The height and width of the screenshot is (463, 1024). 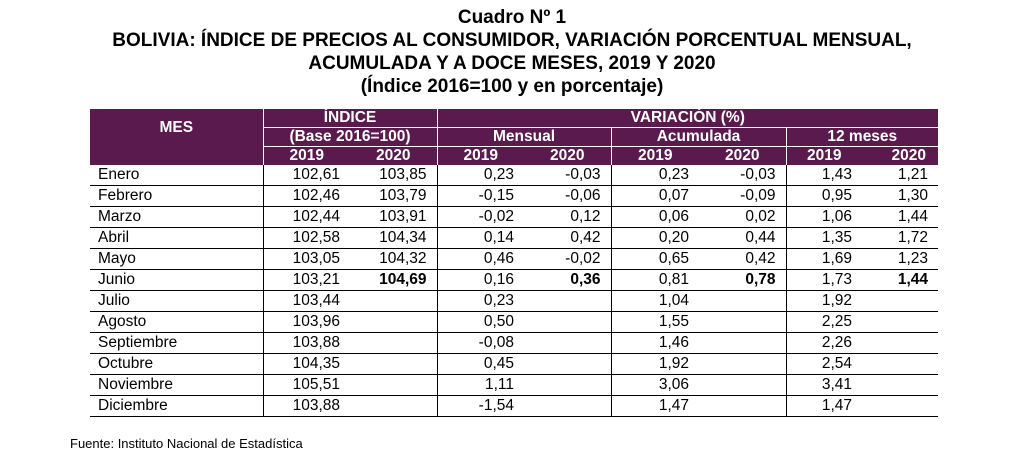 What do you see at coordinates (176, 364) in the screenshot?
I see `row-month: Octubre` at bounding box center [176, 364].